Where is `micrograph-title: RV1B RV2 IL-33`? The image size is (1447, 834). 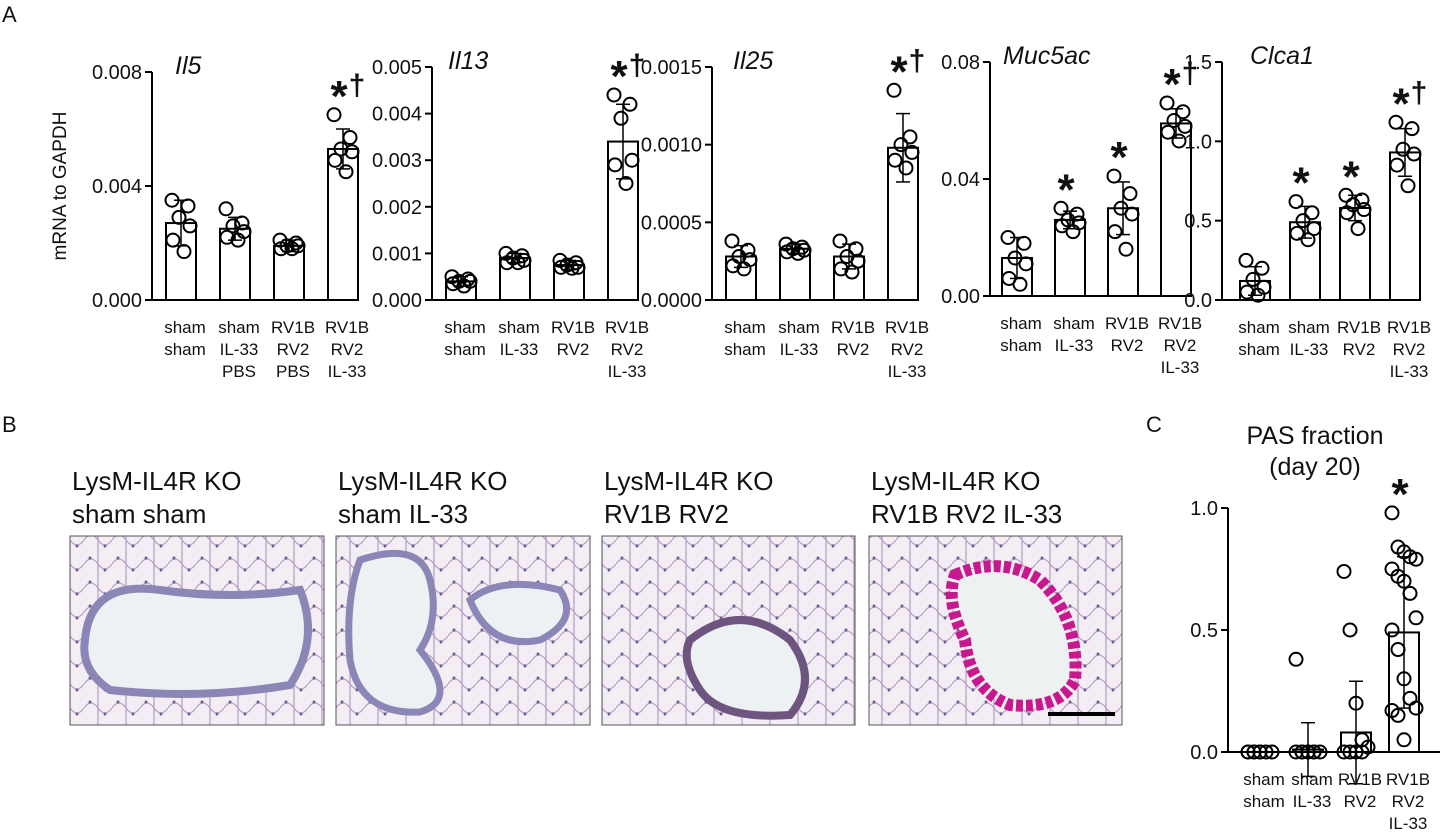 micrograph-title: RV1B RV2 IL-33 is located at coordinates (966, 514).